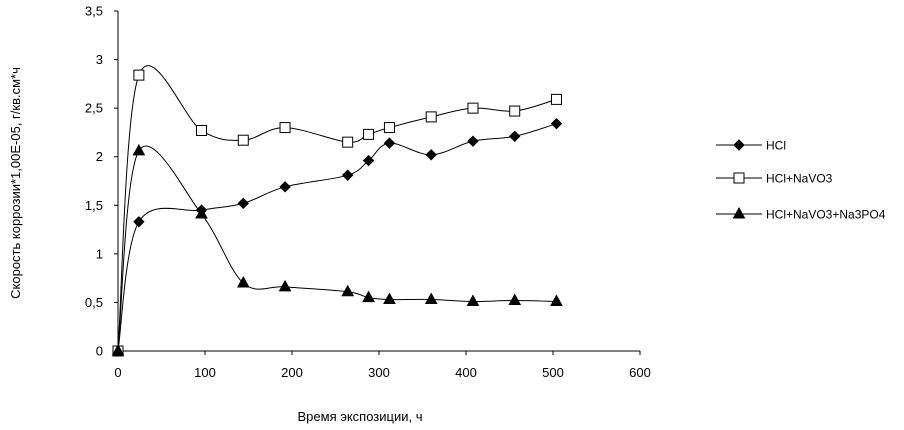 This screenshot has width=904, height=430. Describe the element at coordinates (466, 372) in the screenshot. I see `x-tick-label: 400` at that location.